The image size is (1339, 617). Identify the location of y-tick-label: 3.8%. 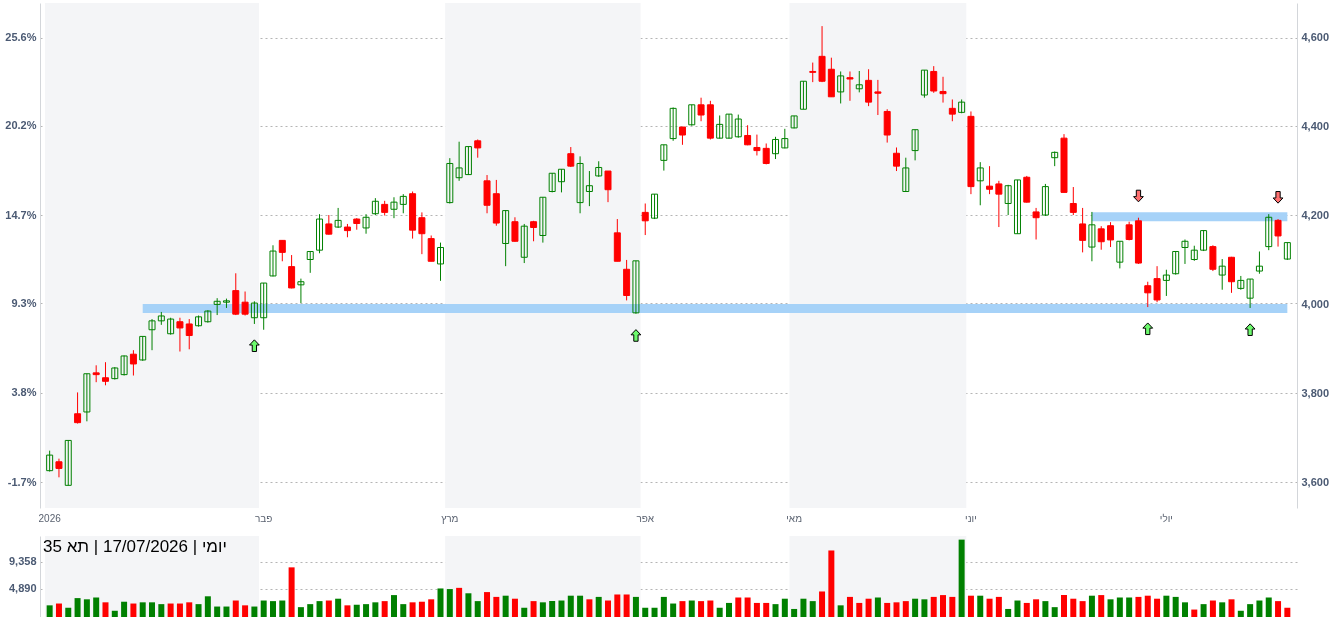
(24, 392).